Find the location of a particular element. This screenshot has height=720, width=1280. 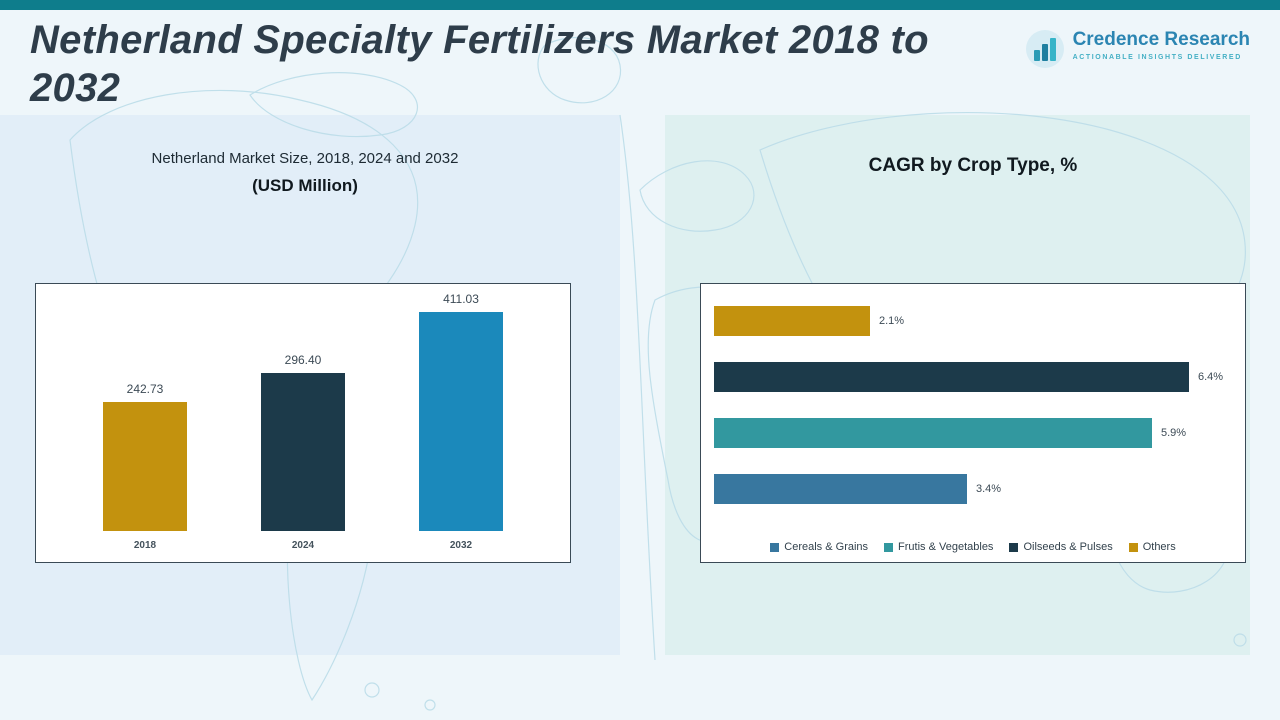

legend-item: Oilseeds & Pulses is located at coordinates (1061, 547).